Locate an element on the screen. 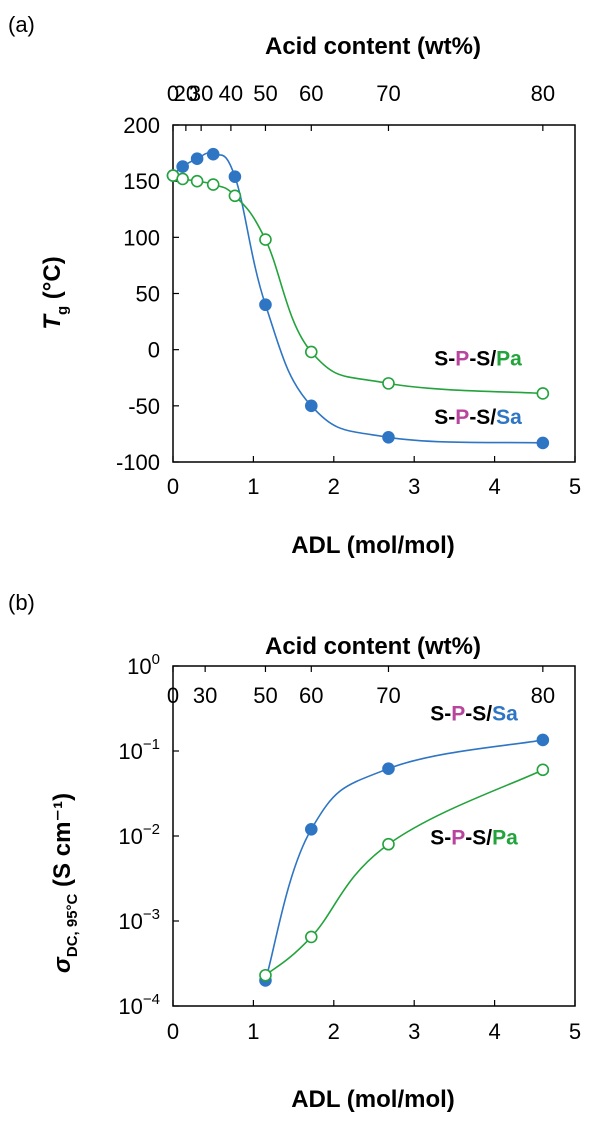  top-tick-label-a: 20 is located at coordinates (186, 93).